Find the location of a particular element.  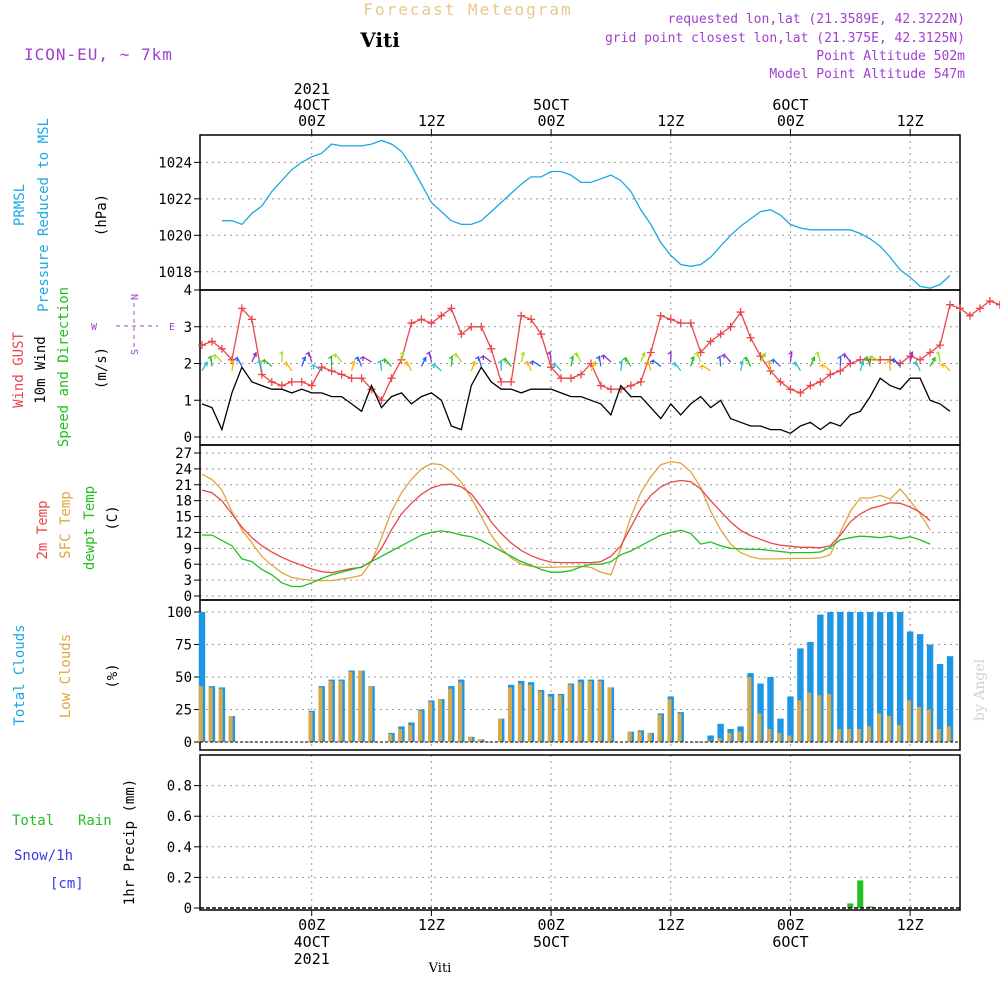

ytick-label: 4 is located at coordinates (188, 291).